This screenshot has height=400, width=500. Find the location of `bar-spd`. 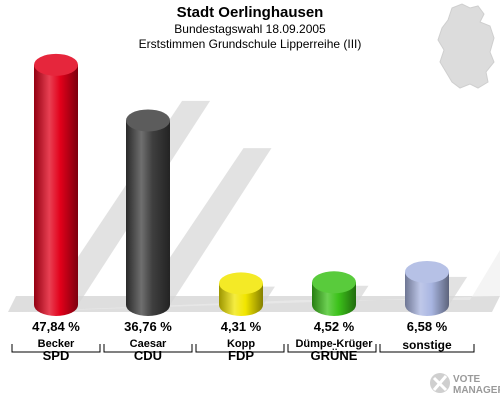

bar-spd is located at coordinates (56, 184).